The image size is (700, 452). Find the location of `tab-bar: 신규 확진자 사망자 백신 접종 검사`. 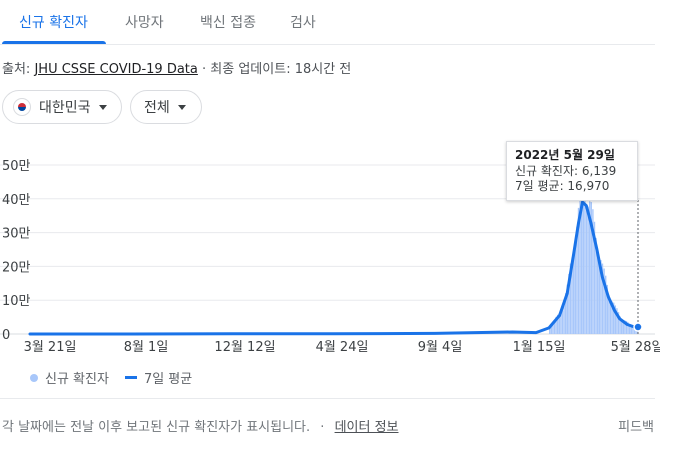

tab-bar: 신규 확진자 사망자 백신 접종 검사 is located at coordinates (327, 22).